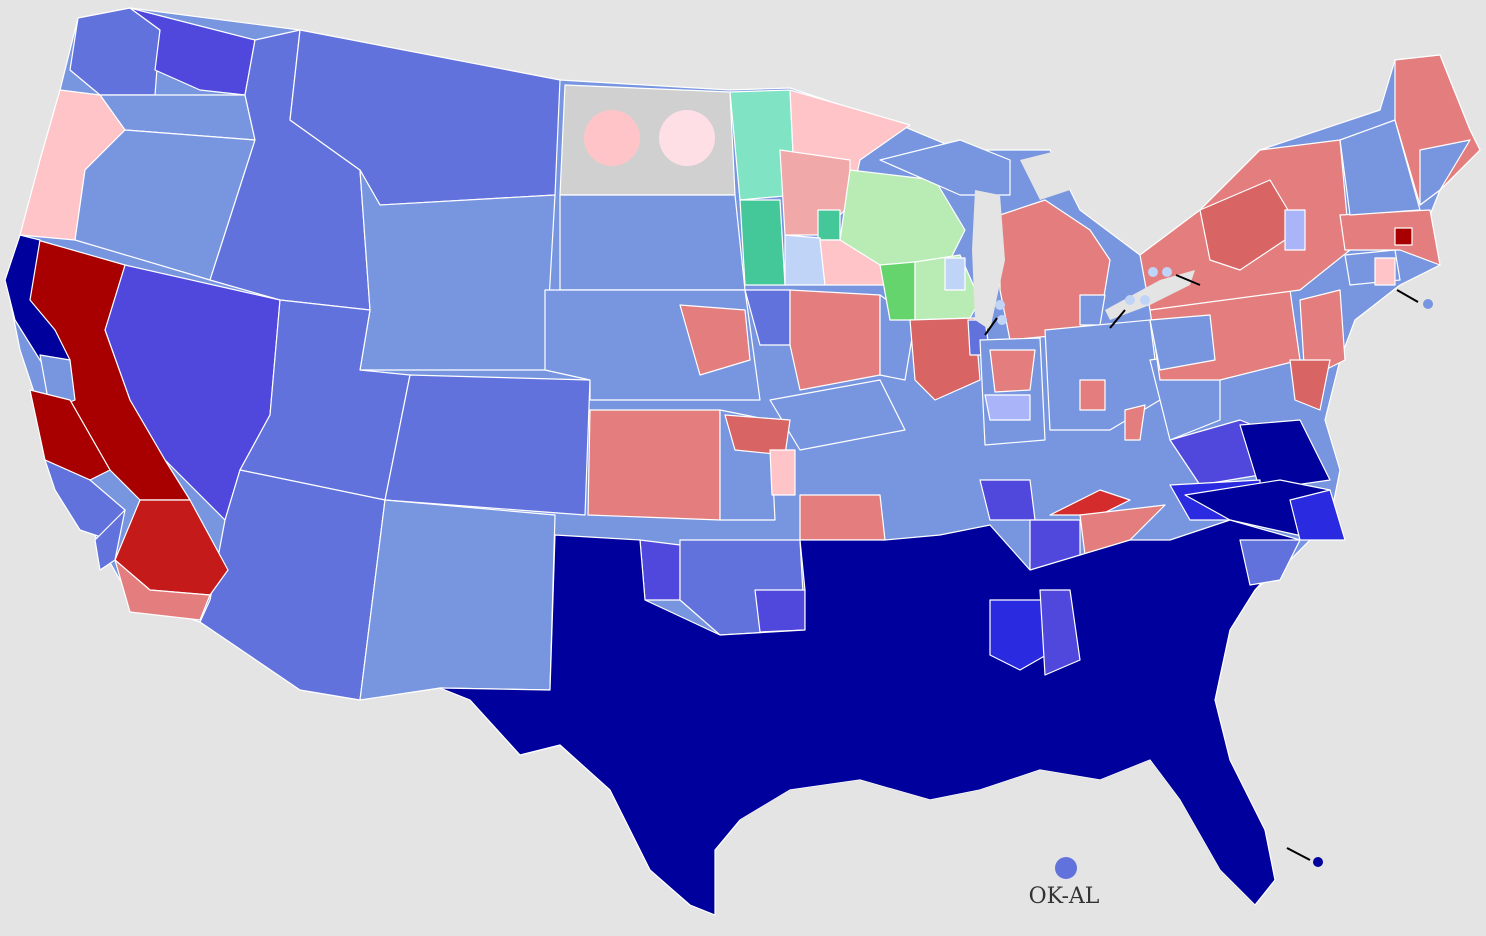  What do you see at coordinates (1285, 455) in the screenshot?
I see `region-virginia-tidewater` at bounding box center [1285, 455].